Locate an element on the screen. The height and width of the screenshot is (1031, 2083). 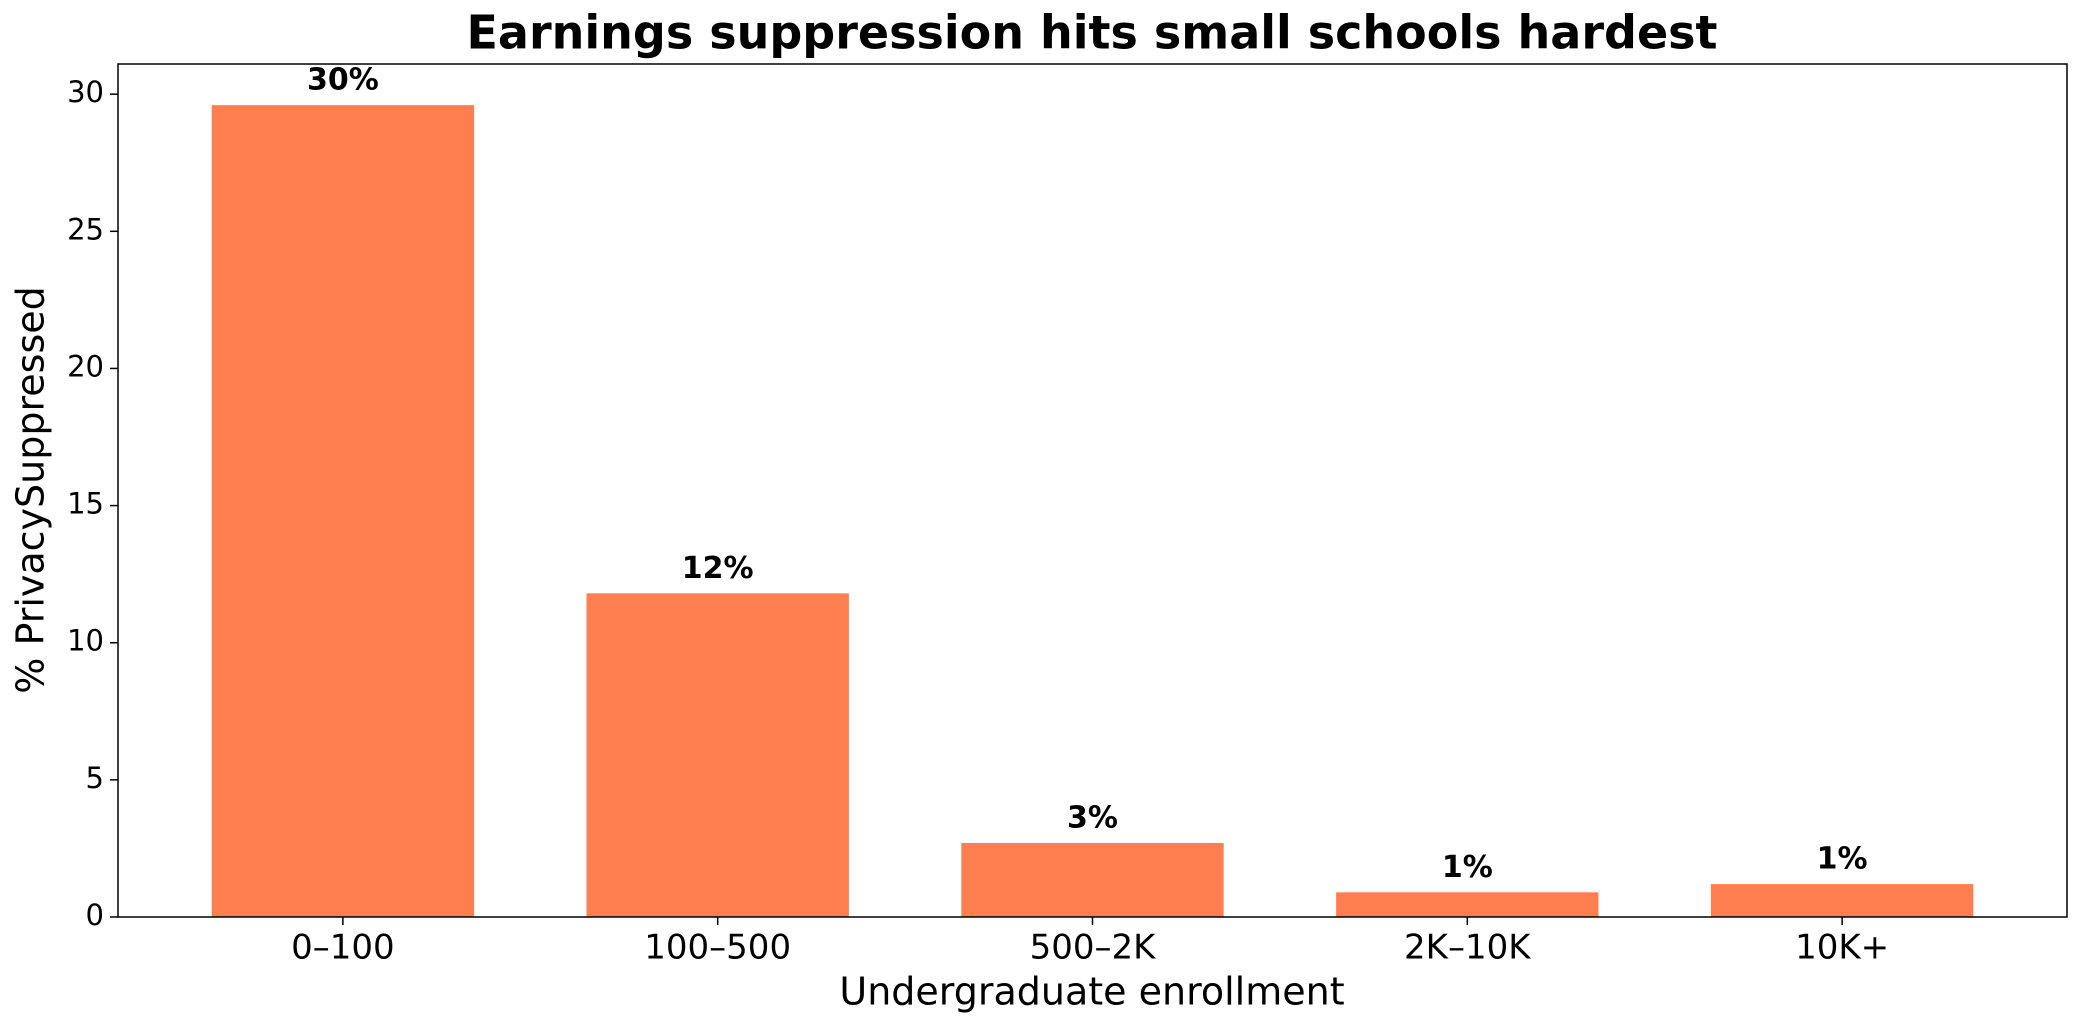
value-label: 3% is located at coordinates (1092, 817).